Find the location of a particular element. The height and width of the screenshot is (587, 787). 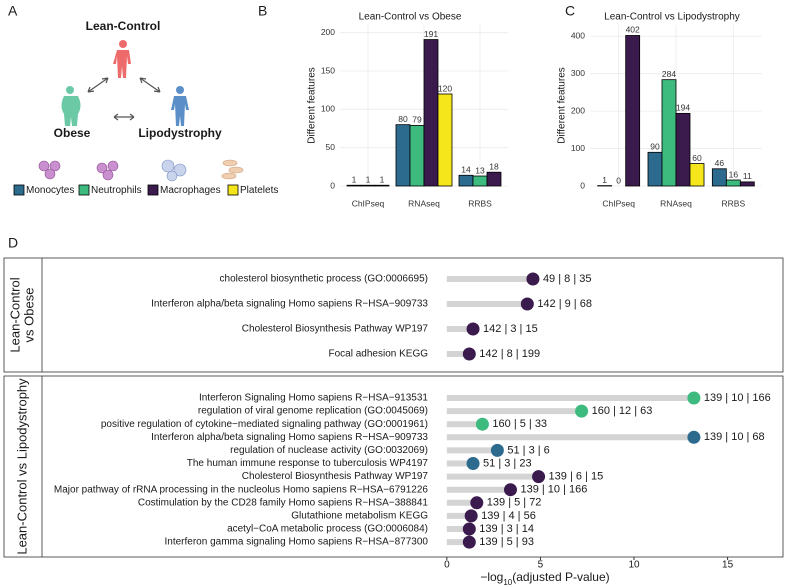

data-label: 194 is located at coordinates (683, 108).